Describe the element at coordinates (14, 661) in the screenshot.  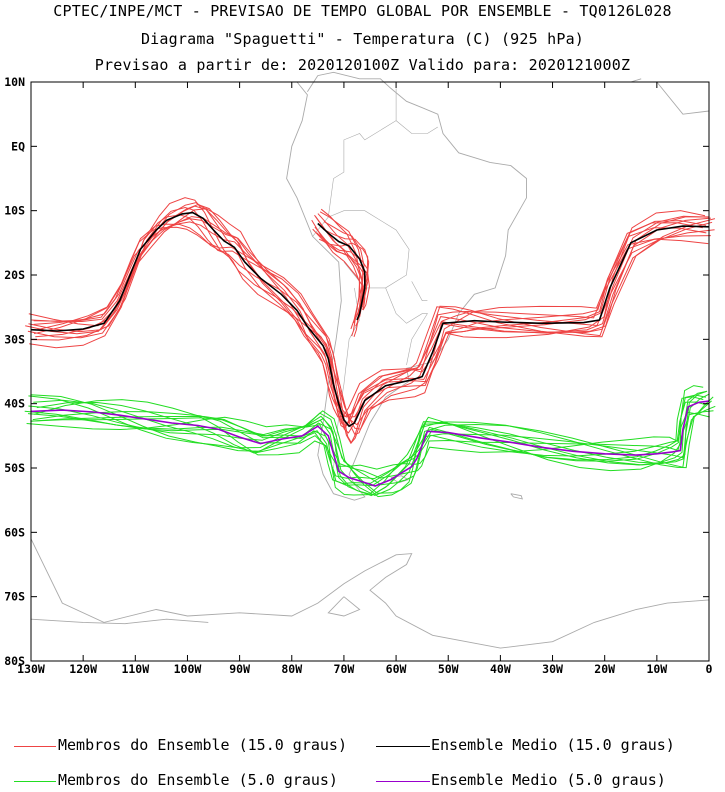
I see `y-tick-label: 80S` at that location.